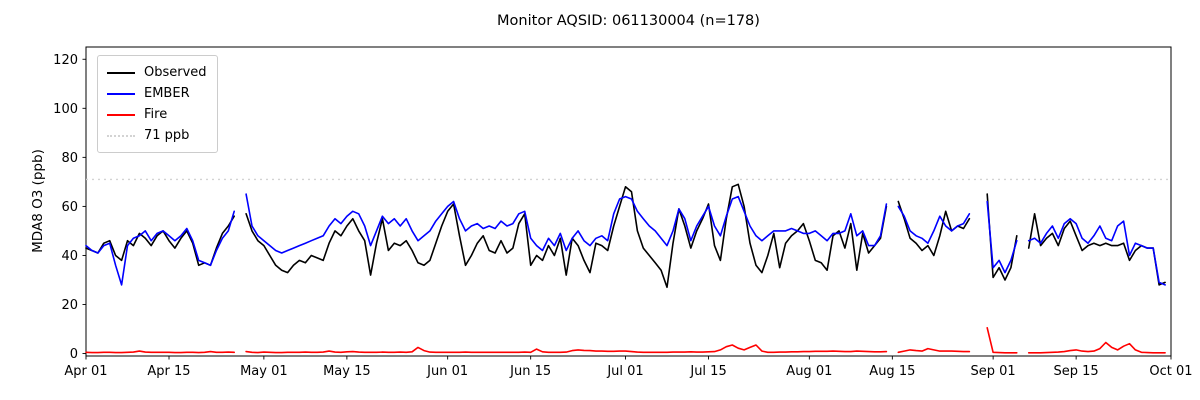  Describe the element at coordinates (175, 72) in the screenshot. I see `legend-label: Observed` at that location.